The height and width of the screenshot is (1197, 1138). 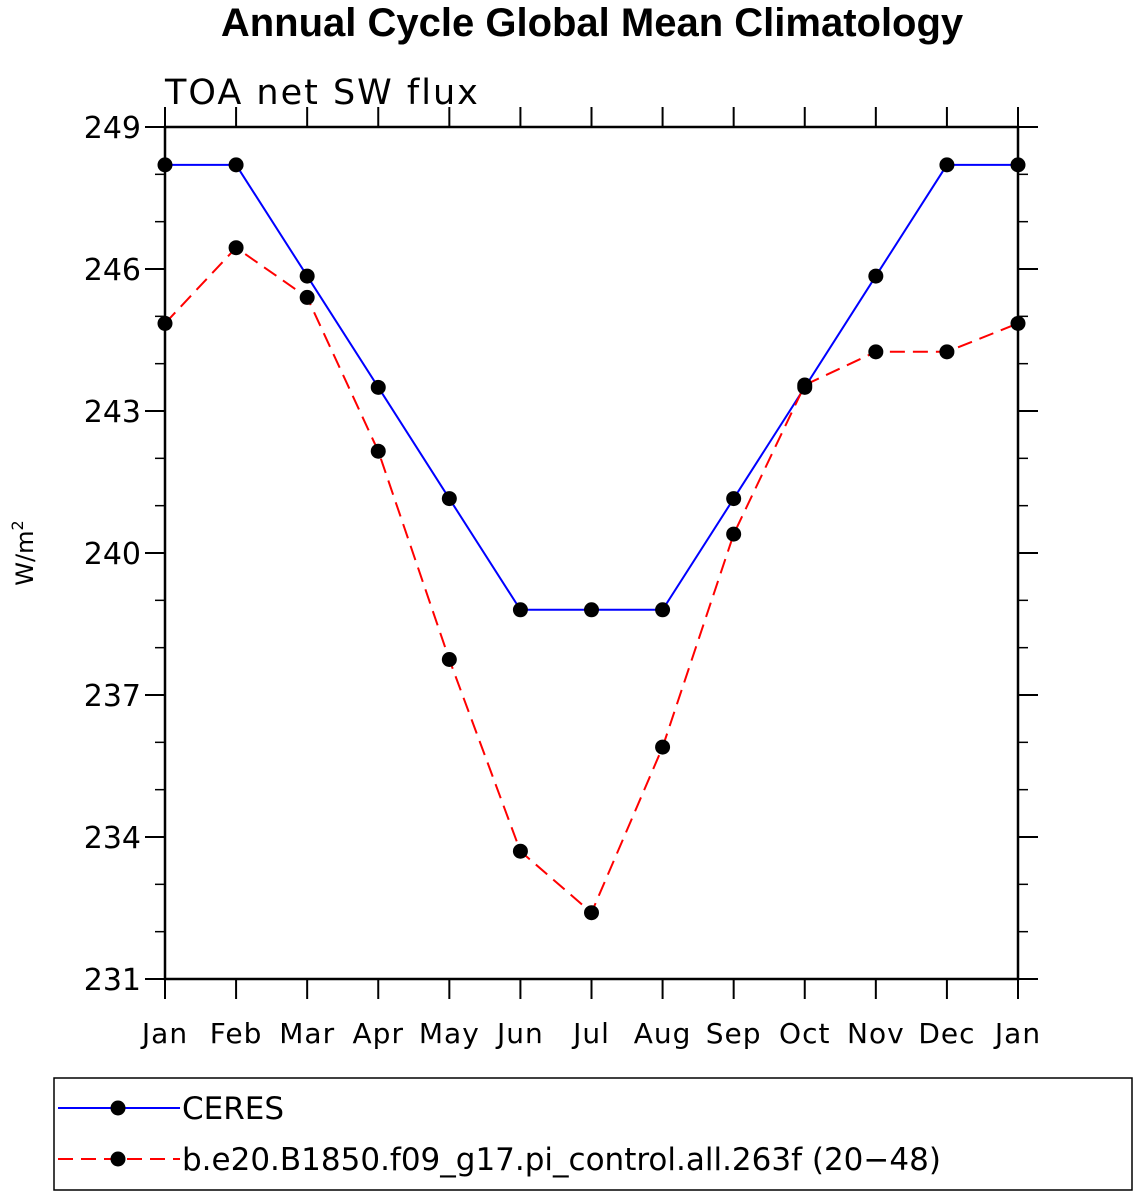 I want to click on y-tick-label: 249, so click(x=112, y=128).